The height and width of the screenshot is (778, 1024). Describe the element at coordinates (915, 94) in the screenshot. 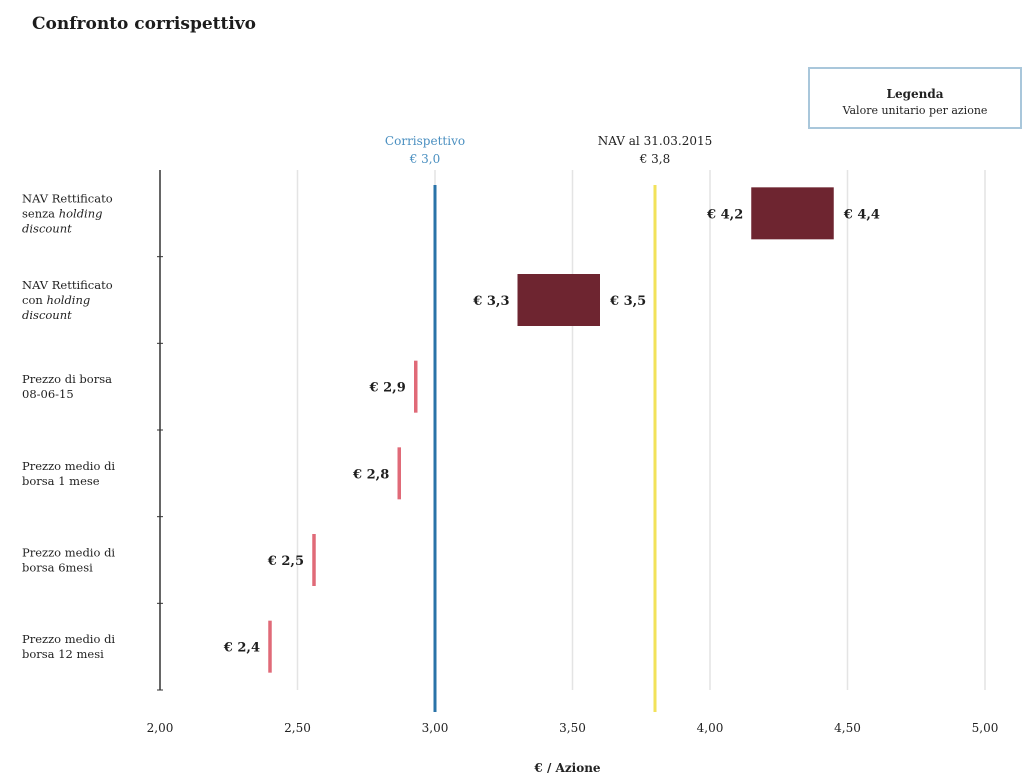

I see `legend-title: Legenda` at that location.